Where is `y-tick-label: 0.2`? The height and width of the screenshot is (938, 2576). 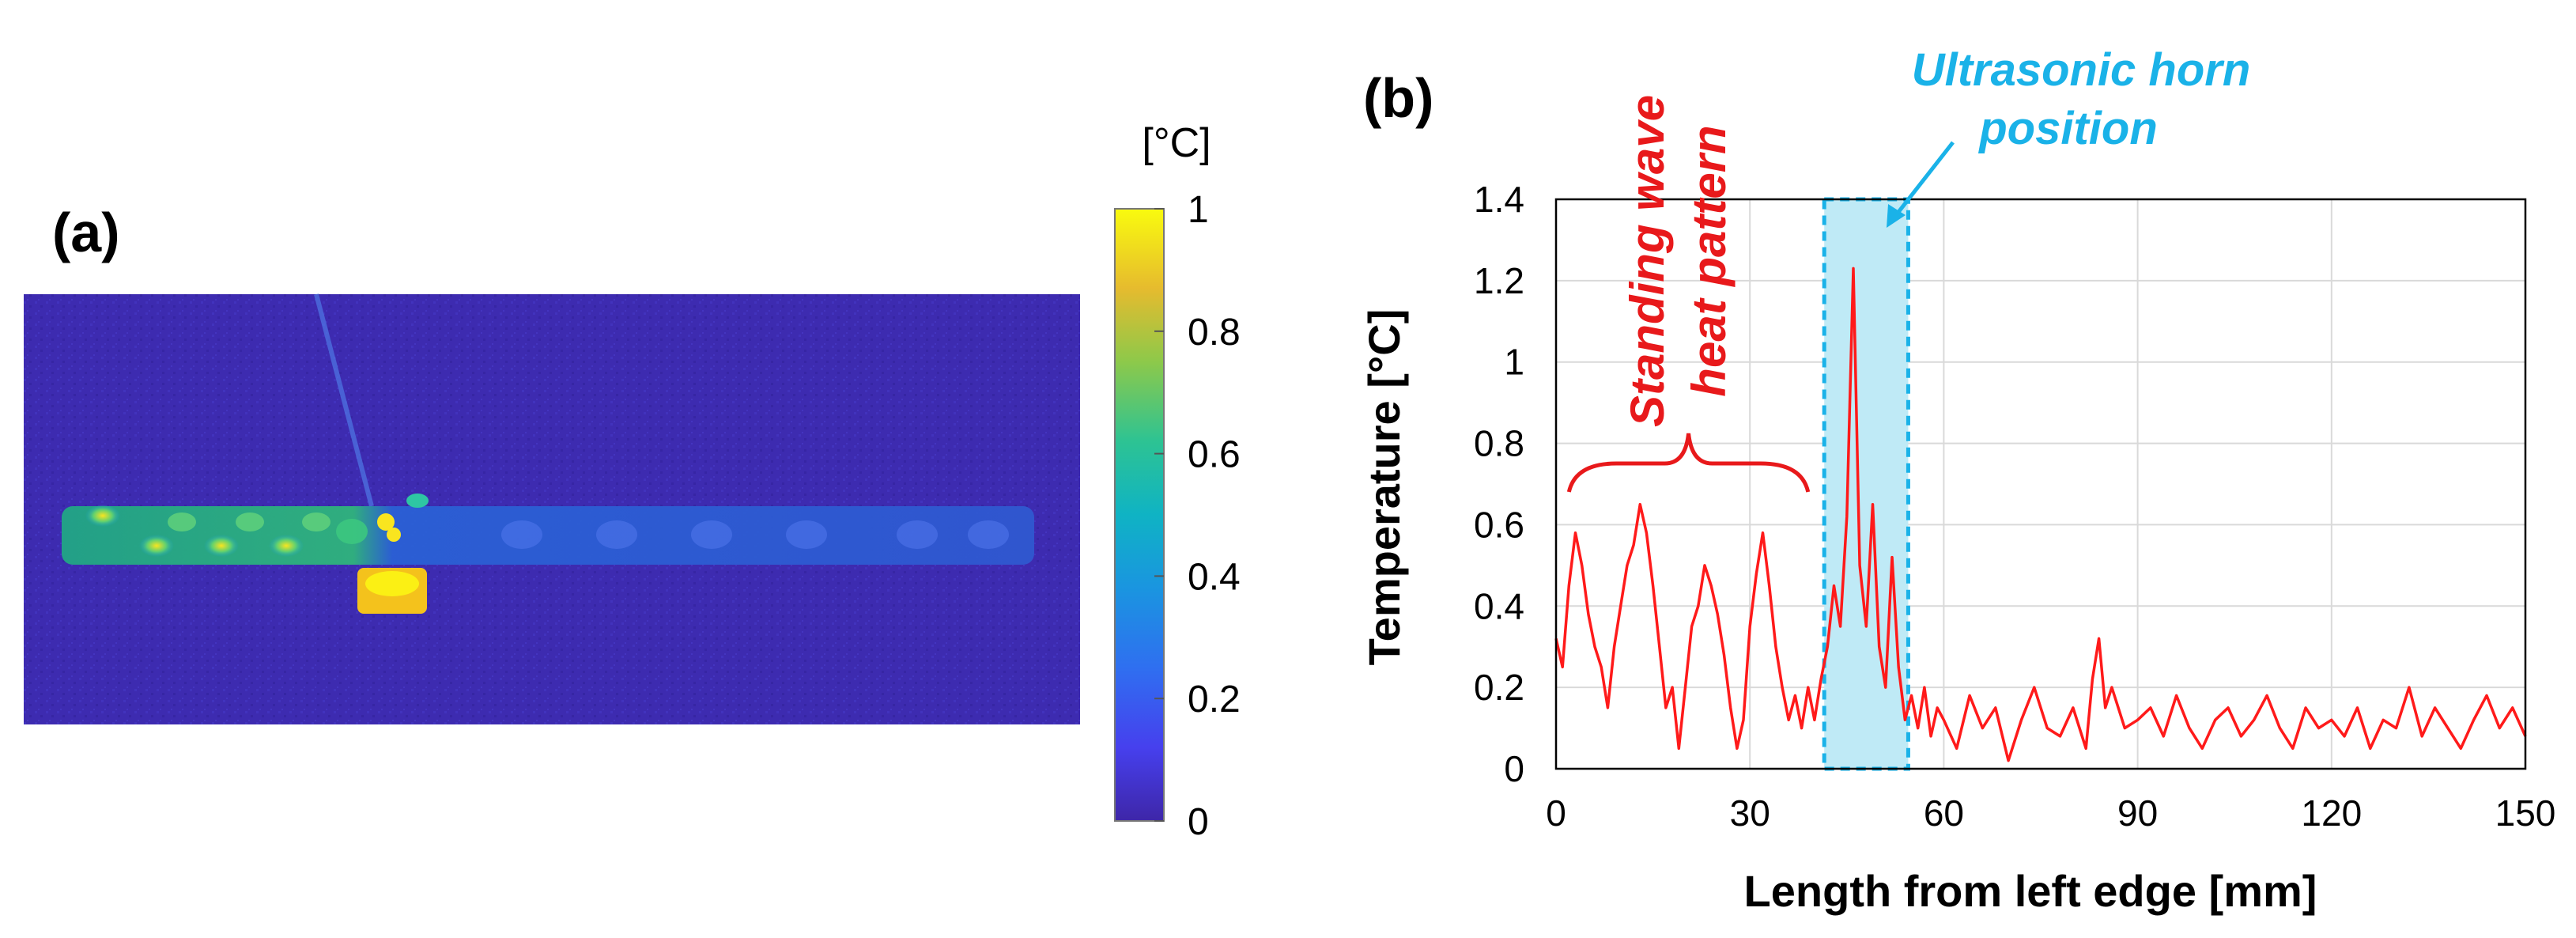
y-tick-label: 0.2 is located at coordinates (1499, 687).